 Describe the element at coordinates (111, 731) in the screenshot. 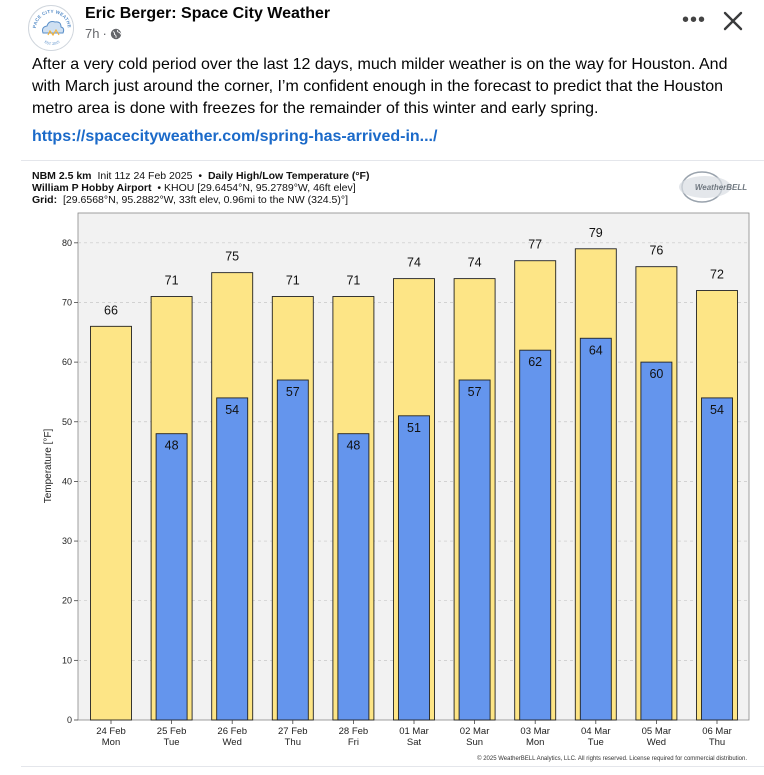

I see `x-tick-date: 24 Feb` at that location.